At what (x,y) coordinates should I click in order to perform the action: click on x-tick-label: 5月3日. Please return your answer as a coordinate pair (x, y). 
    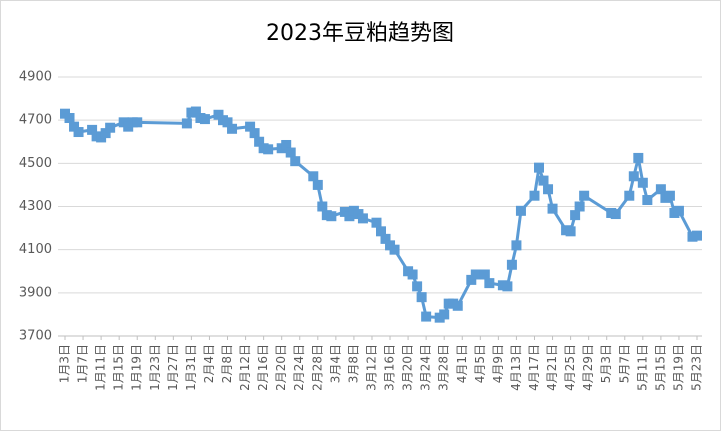
    Looking at the image, I should click on (606, 363).